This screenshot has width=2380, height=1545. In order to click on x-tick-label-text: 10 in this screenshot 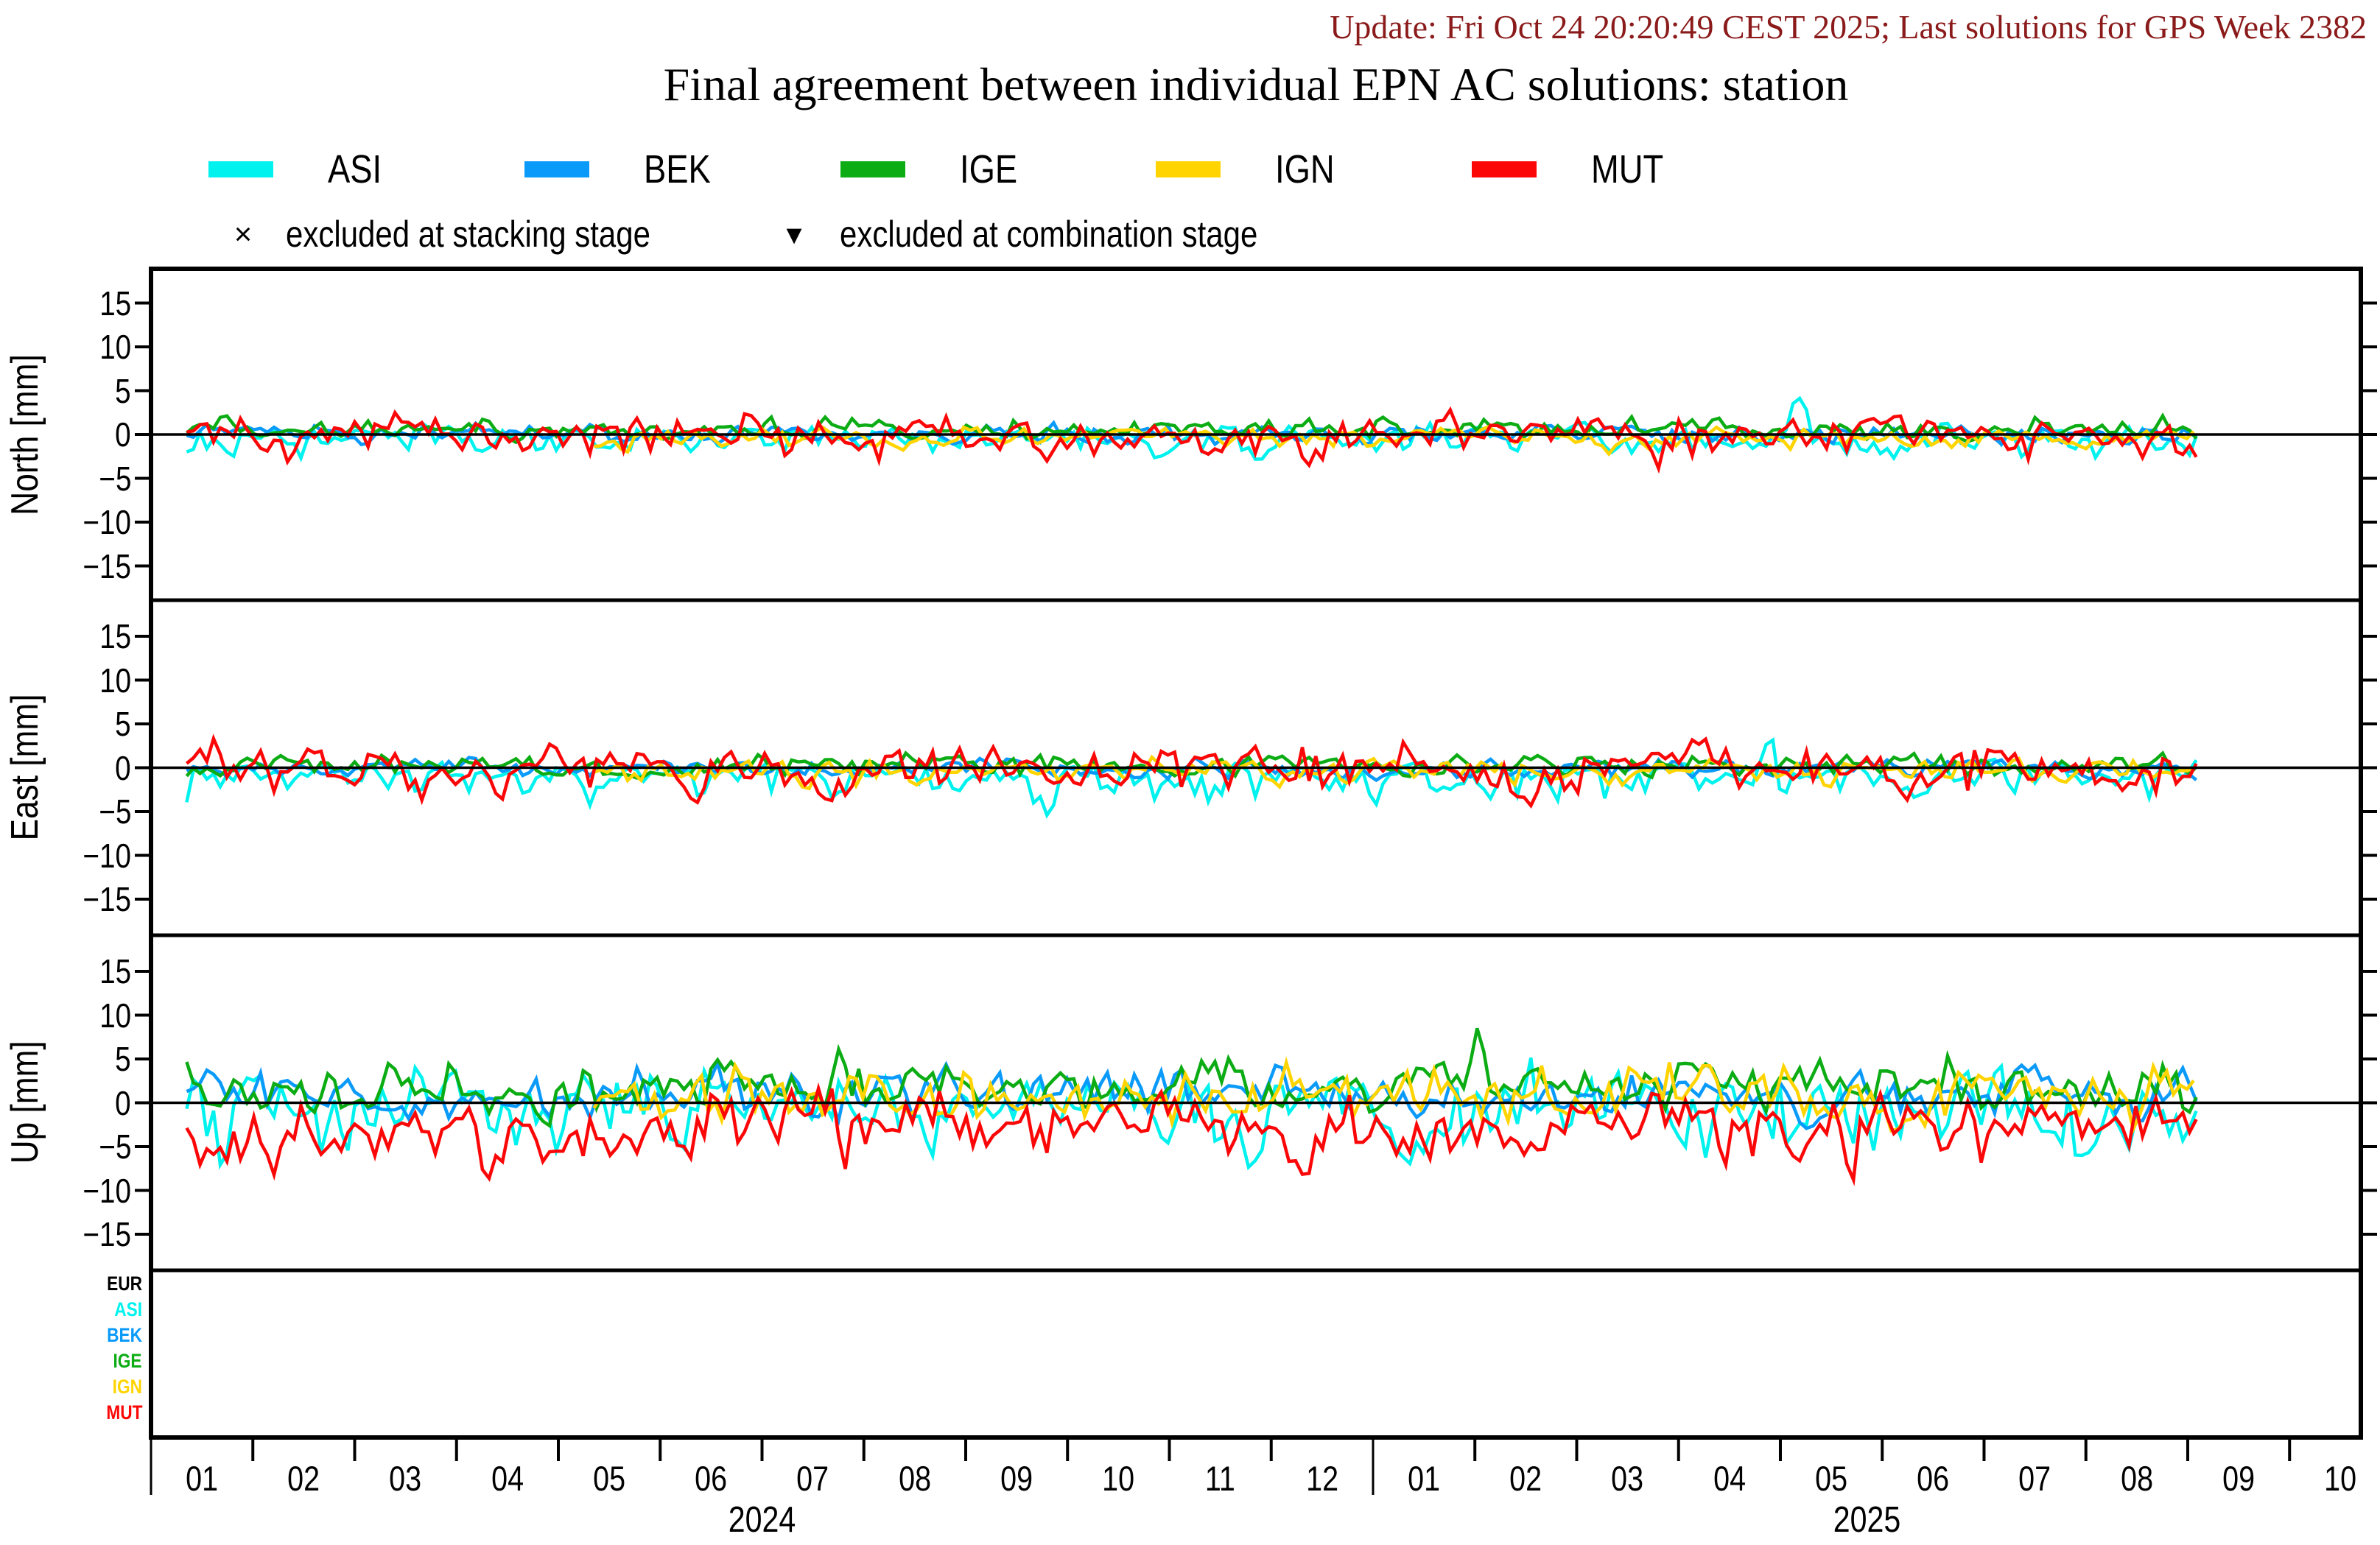, I will do `click(2340, 1479)`.